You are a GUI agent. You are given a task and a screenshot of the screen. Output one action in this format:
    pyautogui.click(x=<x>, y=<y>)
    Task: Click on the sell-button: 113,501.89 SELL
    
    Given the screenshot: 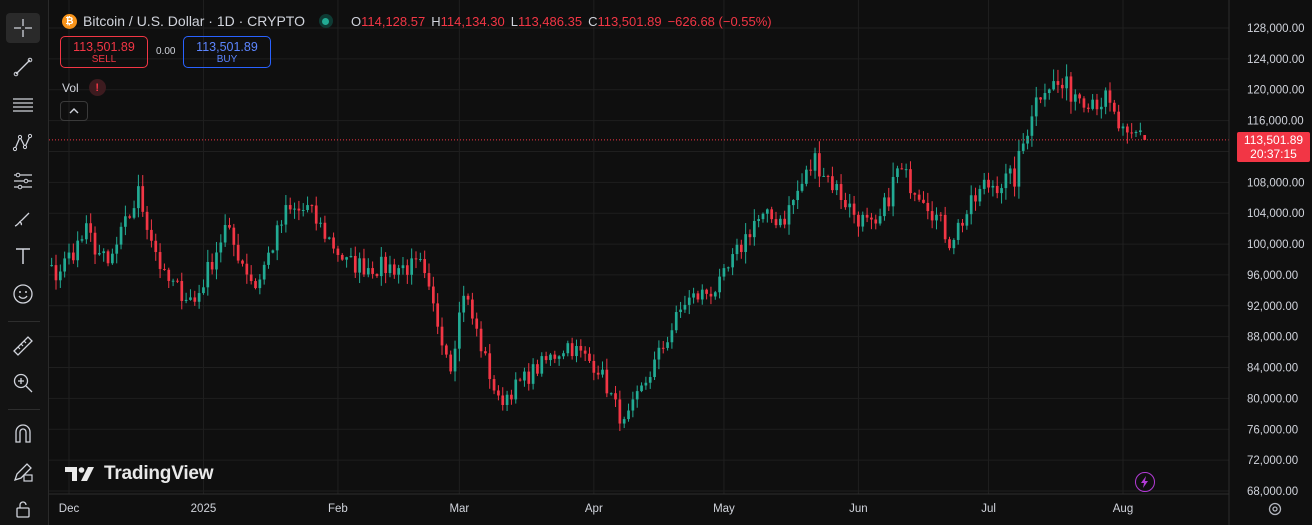 What is the action you would take?
    pyautogui.click(x=104, y=52)
    